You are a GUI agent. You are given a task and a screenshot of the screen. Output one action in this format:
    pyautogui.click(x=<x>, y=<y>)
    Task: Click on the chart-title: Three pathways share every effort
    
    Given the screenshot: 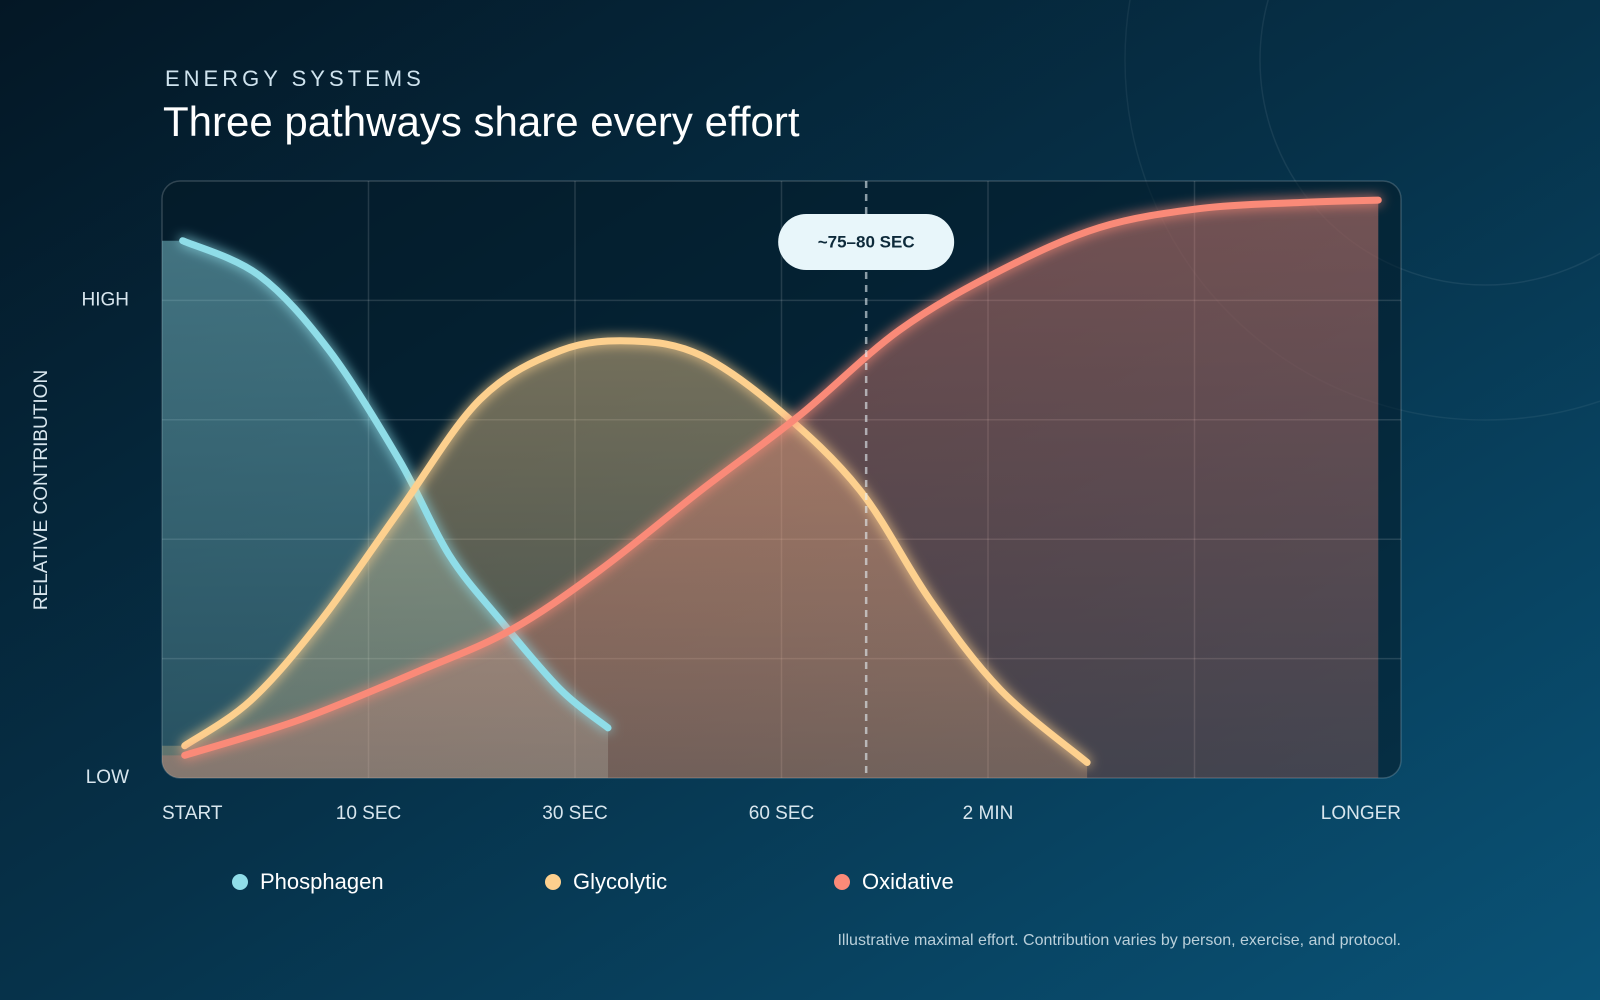 What is the action you would take?
    pyautogui.click(x=481, y=121)
    